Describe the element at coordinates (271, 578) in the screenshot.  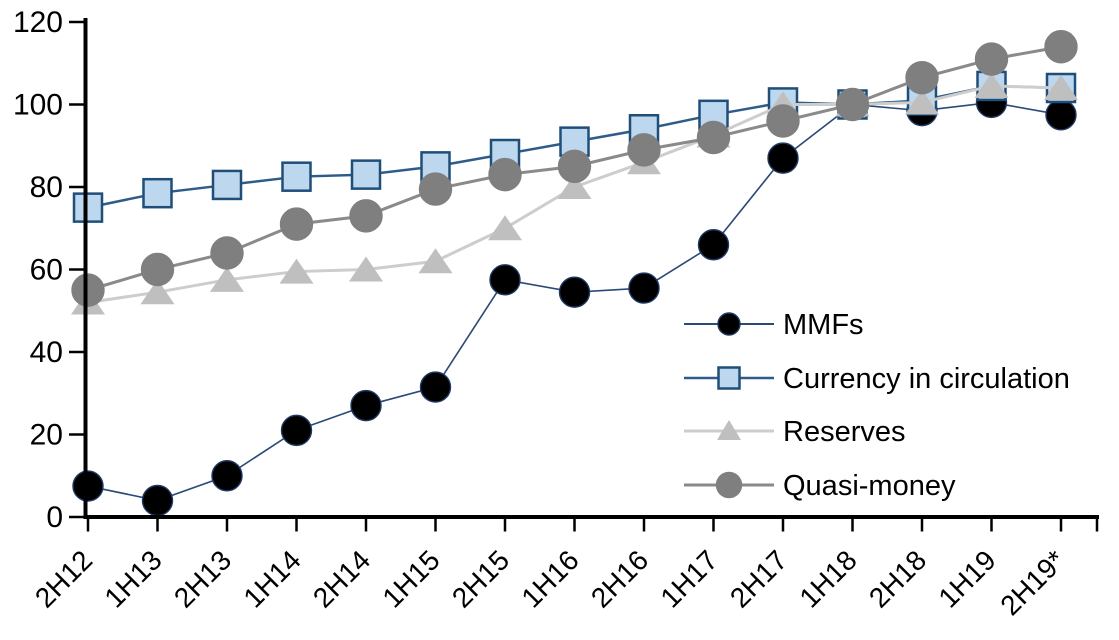
I see `x-tick-label: 1H14` at that location.